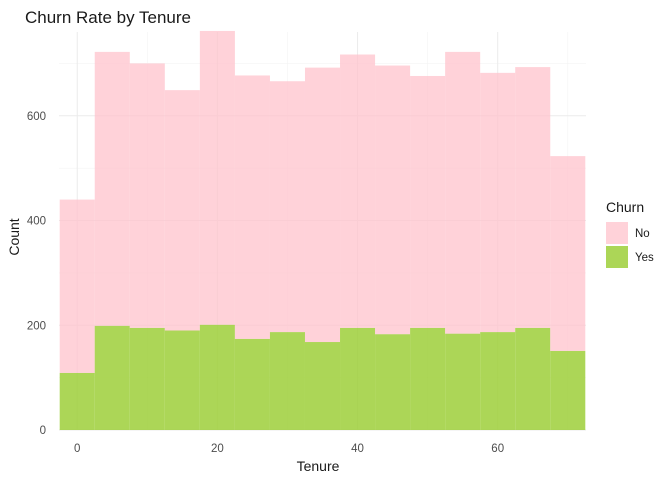 This screenshot has height=480, width=672. Describe the element at coordinates (644, 258) in the screenshot. I see `legend-label-yes: Yes` at that location.